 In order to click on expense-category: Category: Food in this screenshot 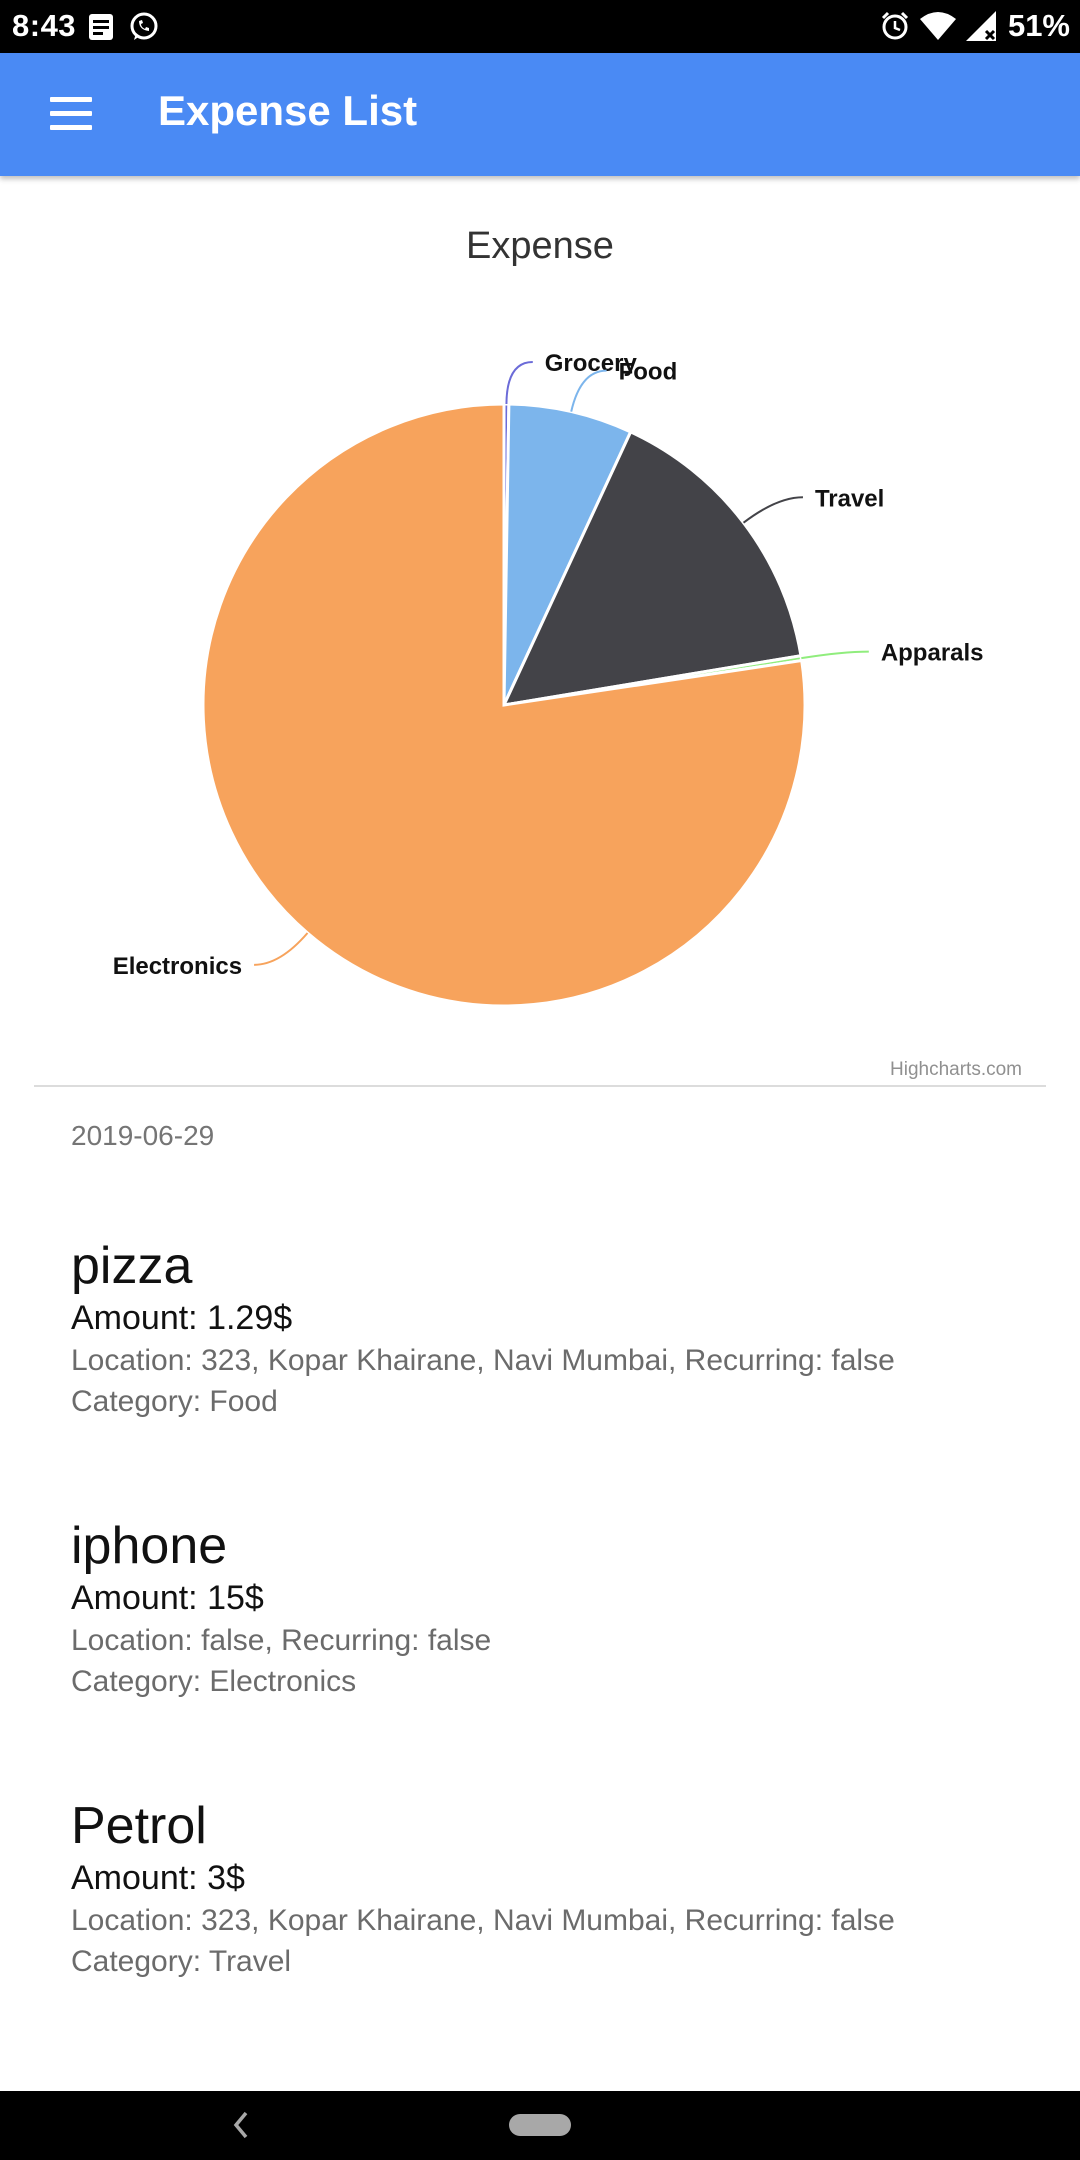, I will do `click(174, 1401)`.